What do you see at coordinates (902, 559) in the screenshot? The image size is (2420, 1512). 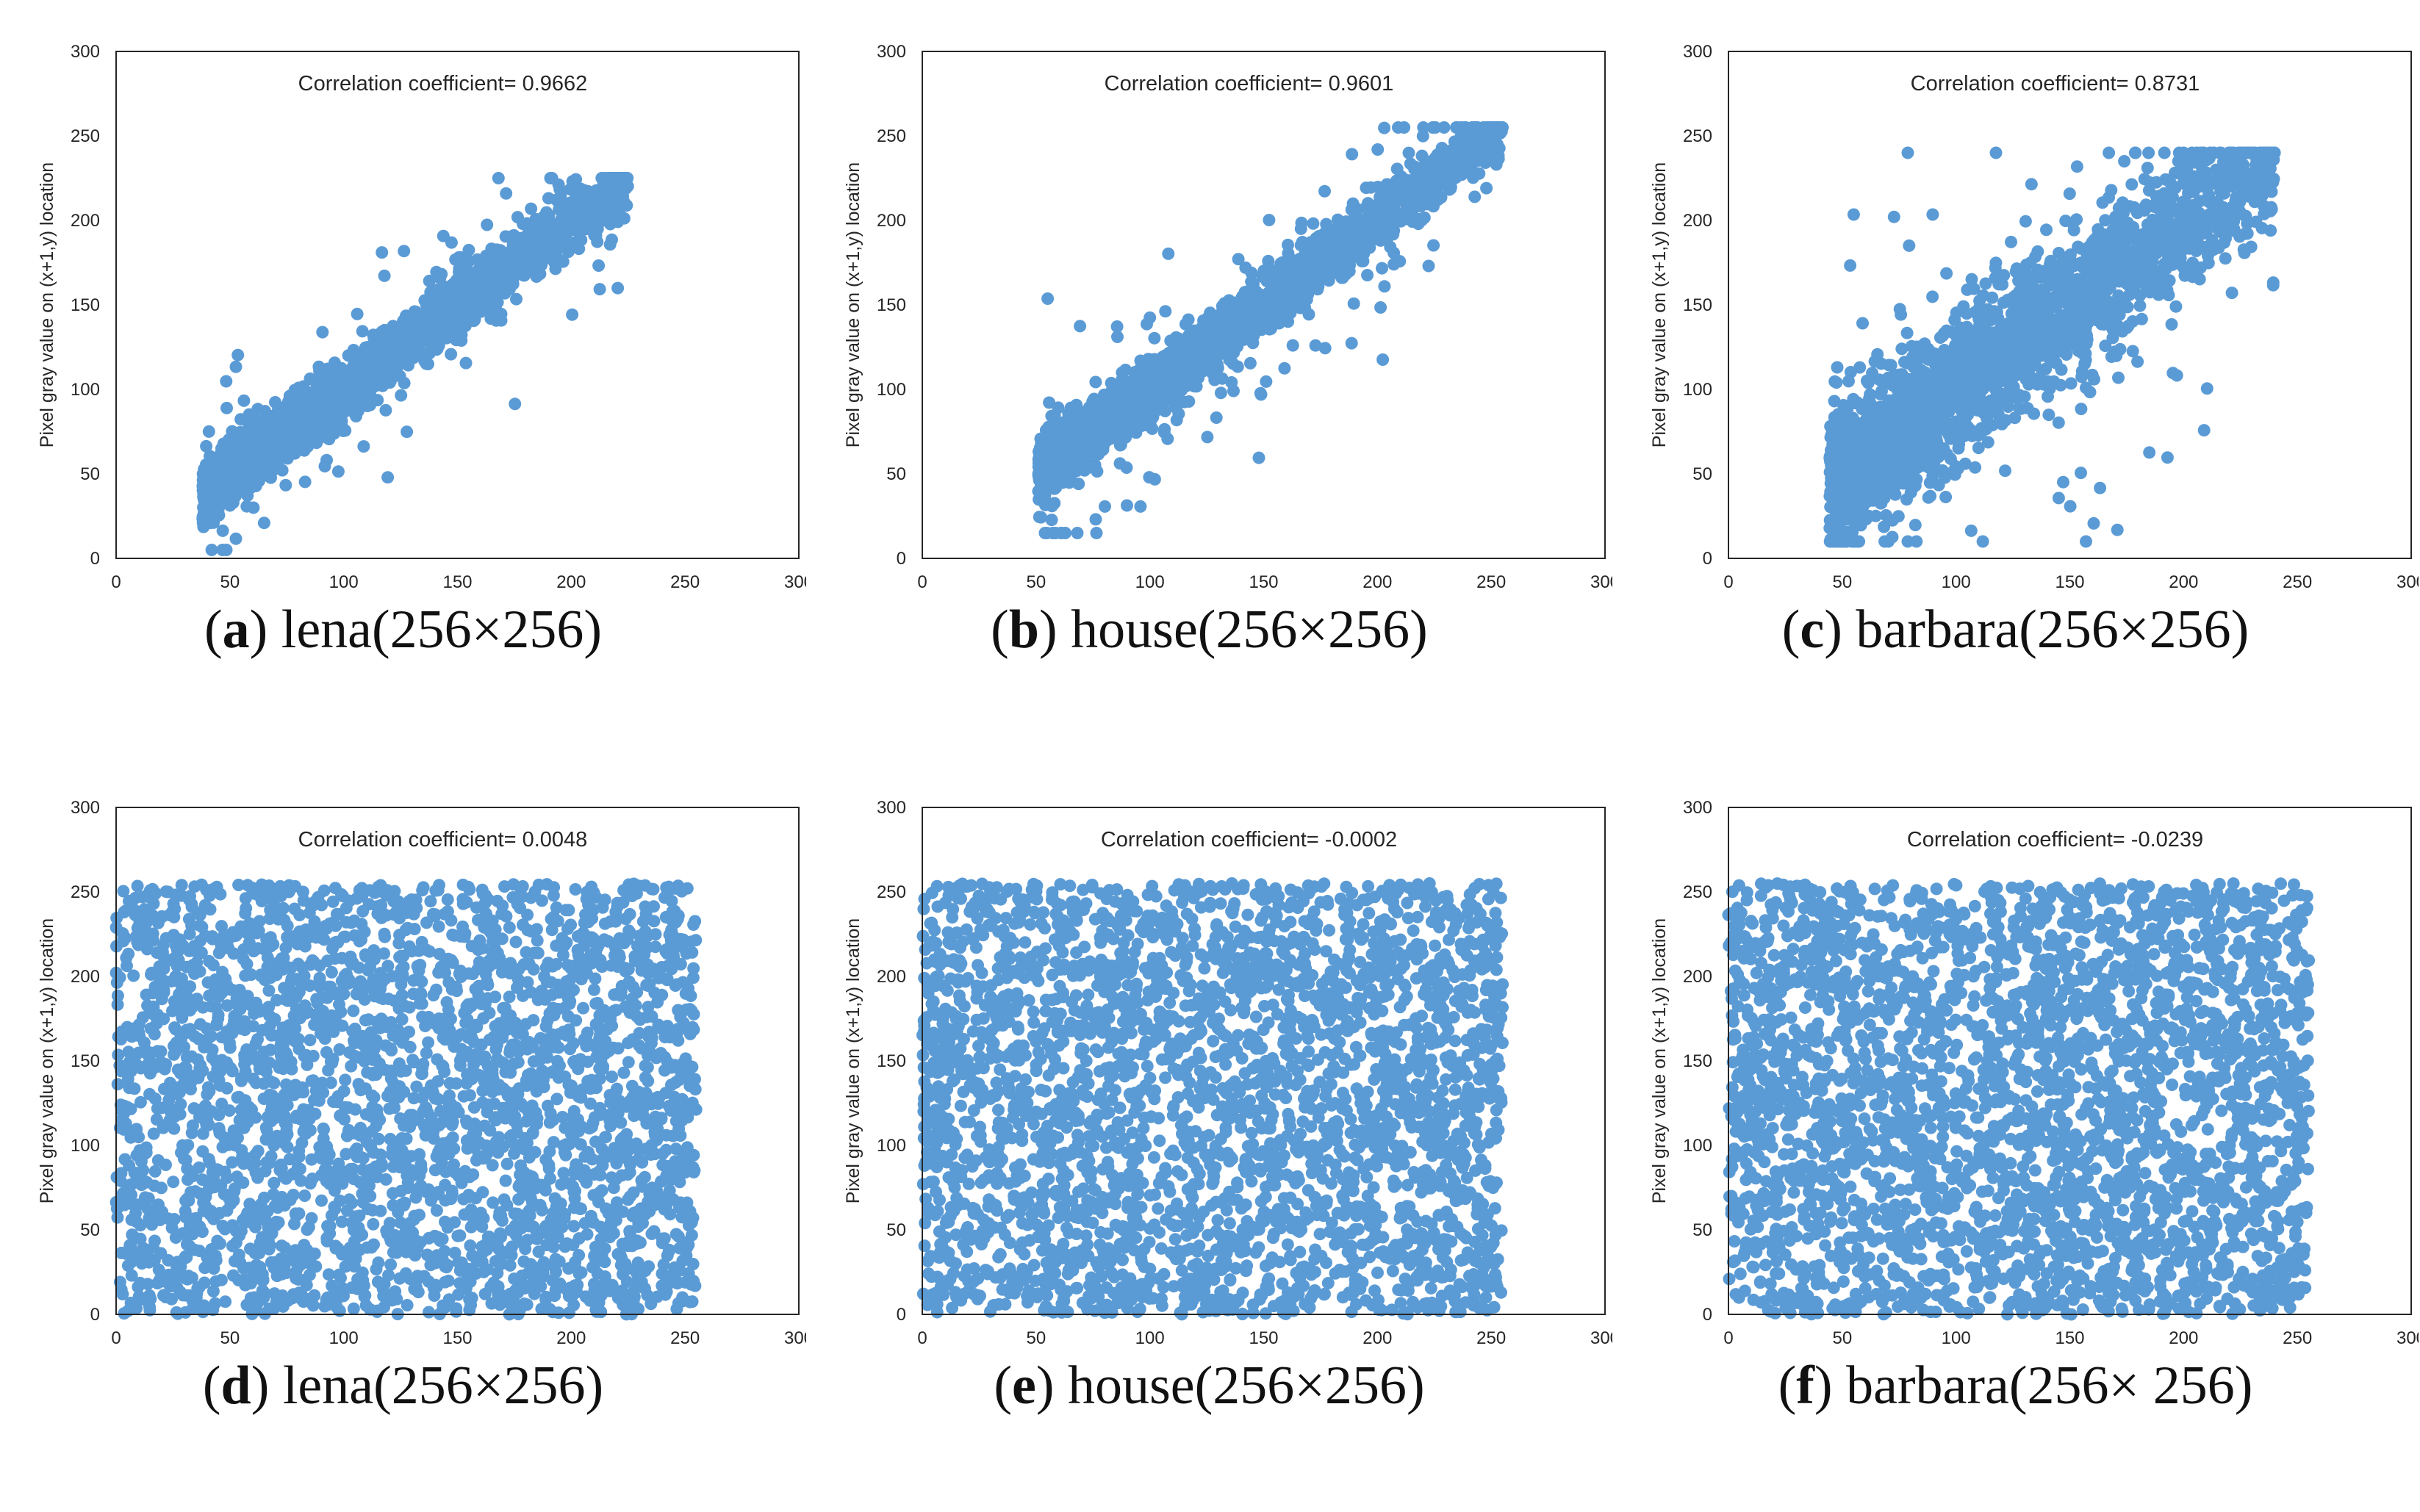 I see `y-tick-label: 0` at bounding box center [902, 559].